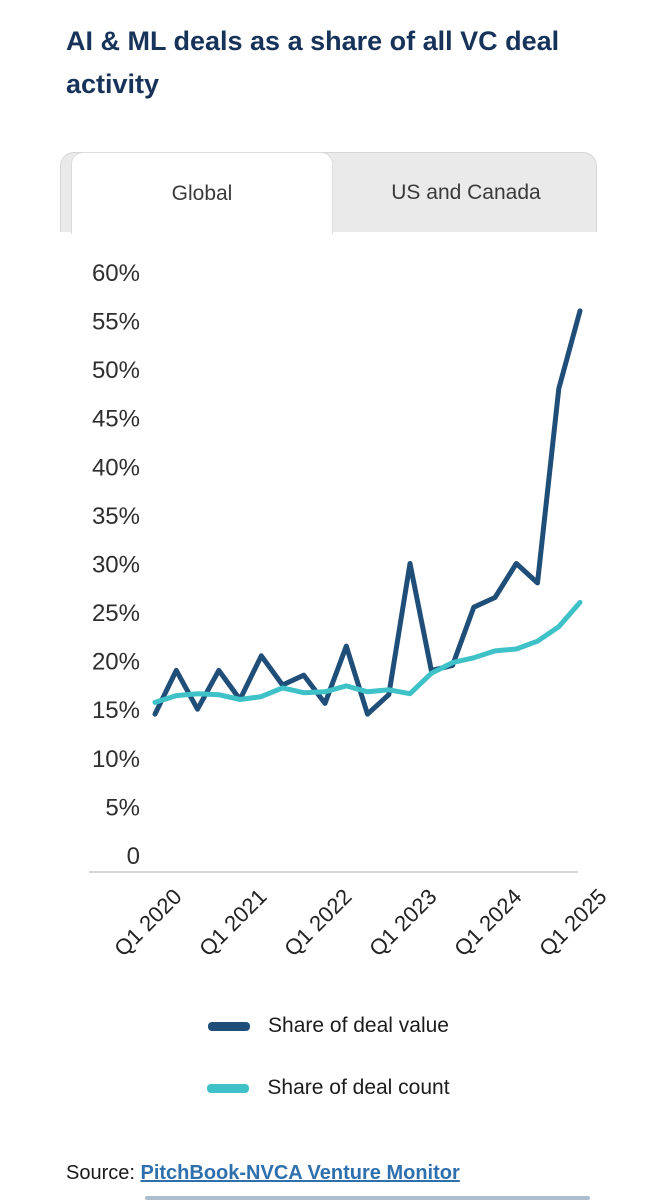 Image resolution: width=657 pixels, height=1200 pixels. I want to click on y-tick-label: 15%, so click(116, 710).